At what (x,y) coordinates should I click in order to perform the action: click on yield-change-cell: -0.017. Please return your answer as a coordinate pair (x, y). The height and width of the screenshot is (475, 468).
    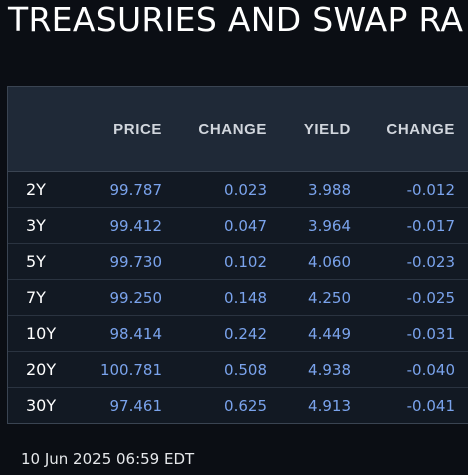
    Looking at the image, I should click on (403, 225).